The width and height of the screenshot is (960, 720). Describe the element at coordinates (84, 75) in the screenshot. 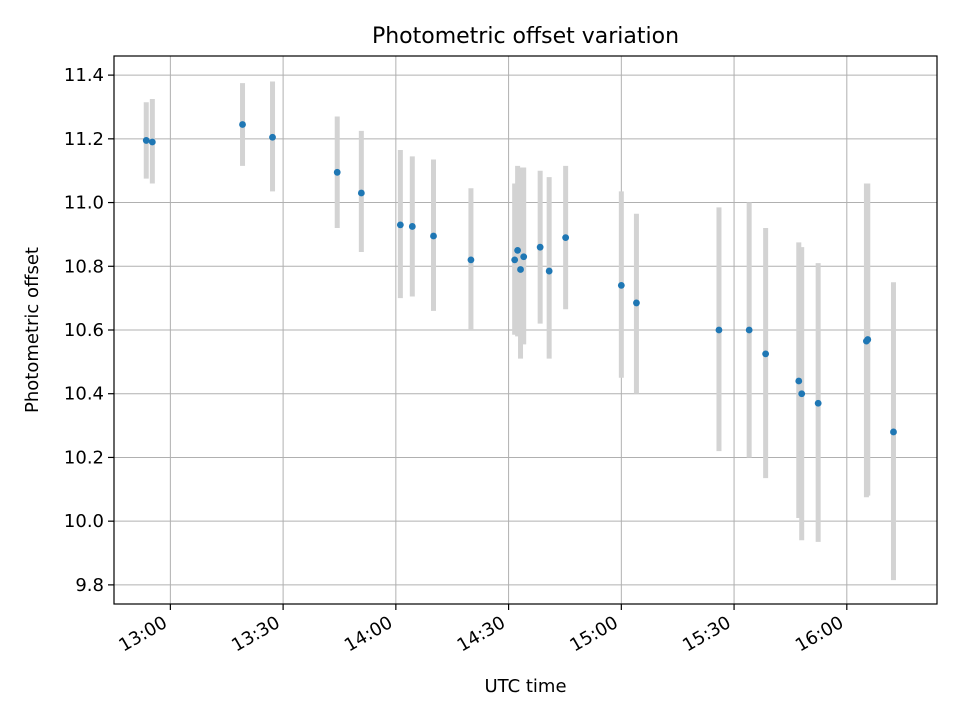

I see `y-tick-label: 11.4` at that location.